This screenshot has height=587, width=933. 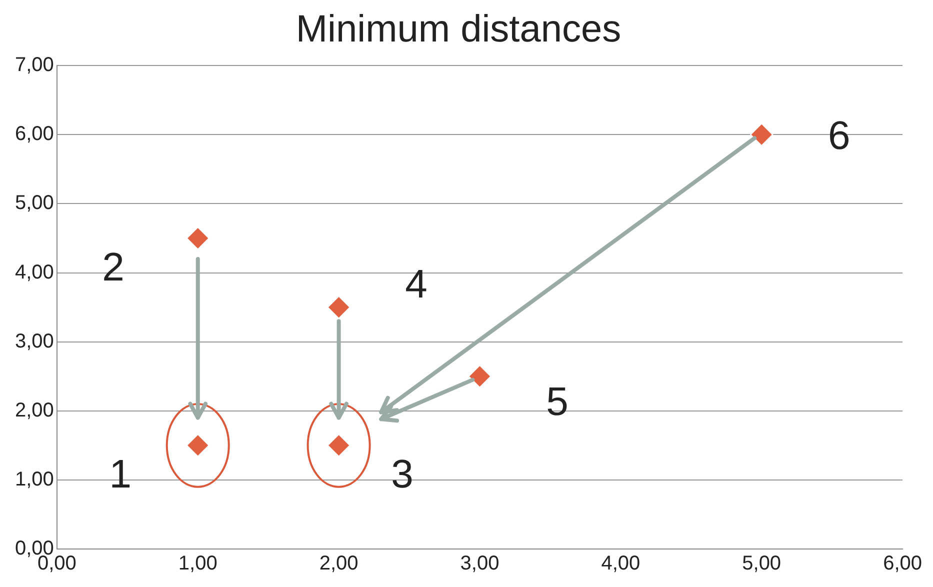 What do you see at coordinates (557, 402) in the screenshot?
I see `annotation: 5` at bounding box center [557, 402].